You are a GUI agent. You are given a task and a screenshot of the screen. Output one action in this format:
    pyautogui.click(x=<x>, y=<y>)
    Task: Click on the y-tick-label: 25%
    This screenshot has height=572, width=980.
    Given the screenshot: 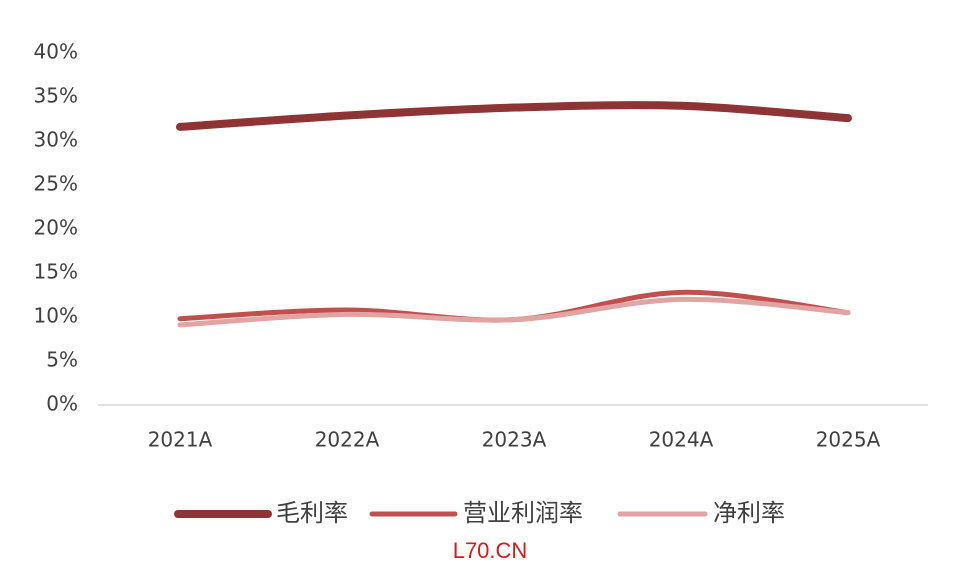 What is the action you would take?
    pyautogui.click(x=56, y=184)
    